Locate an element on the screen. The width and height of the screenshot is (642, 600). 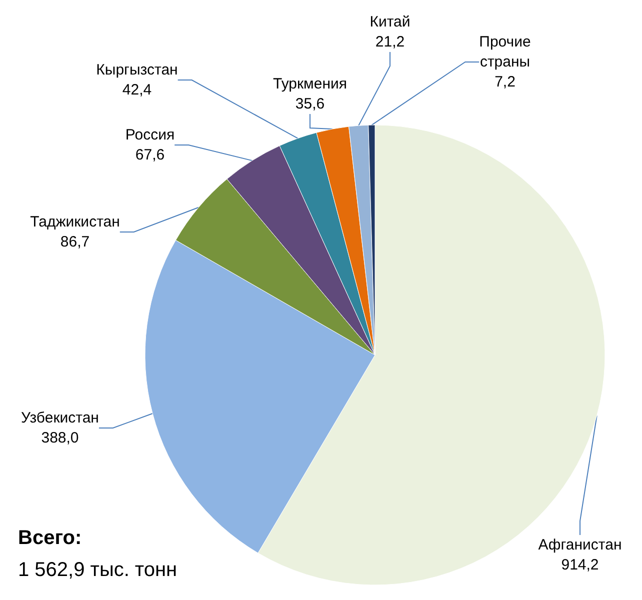
text: Всего: is located at coordinates (50, 538).